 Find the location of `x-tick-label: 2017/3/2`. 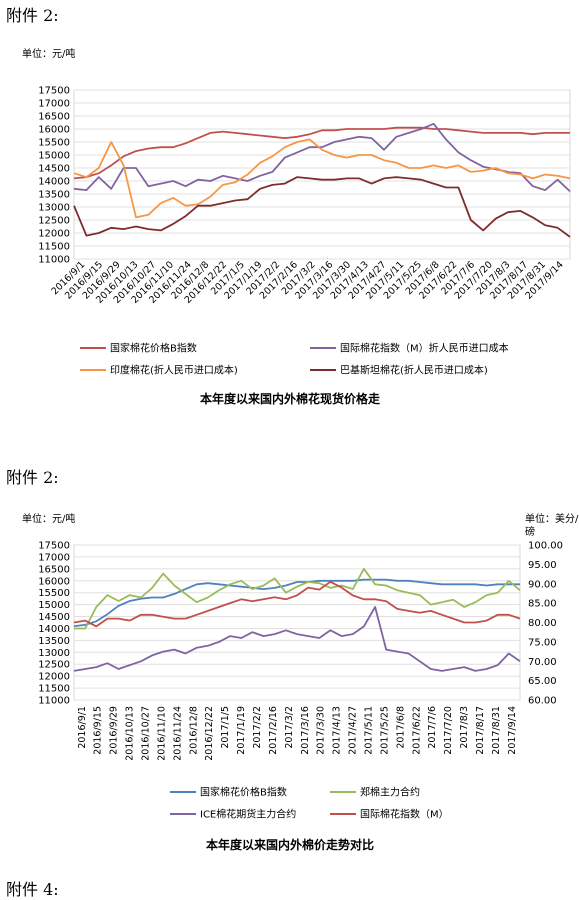

x-tick-label: 2017/3/2 is located at coordinates (289, 727).